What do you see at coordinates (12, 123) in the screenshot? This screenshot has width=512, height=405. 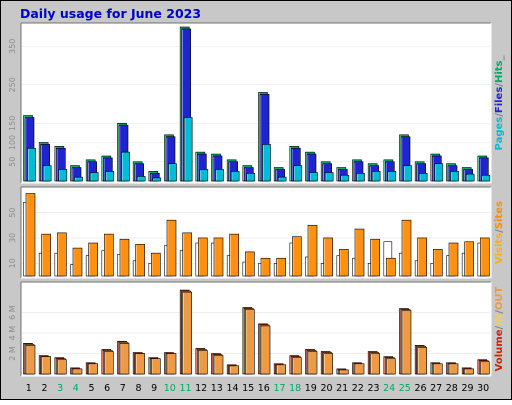 I see `y-tick-label: 150` at bounding box center [12, 123].